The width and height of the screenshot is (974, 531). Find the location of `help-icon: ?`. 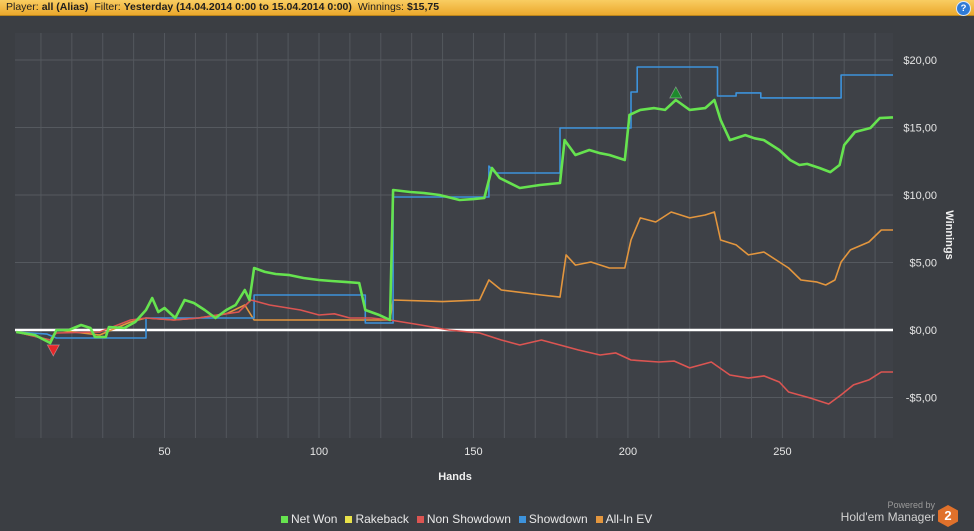

help-icon: ? is located at coordinates (963, 8).